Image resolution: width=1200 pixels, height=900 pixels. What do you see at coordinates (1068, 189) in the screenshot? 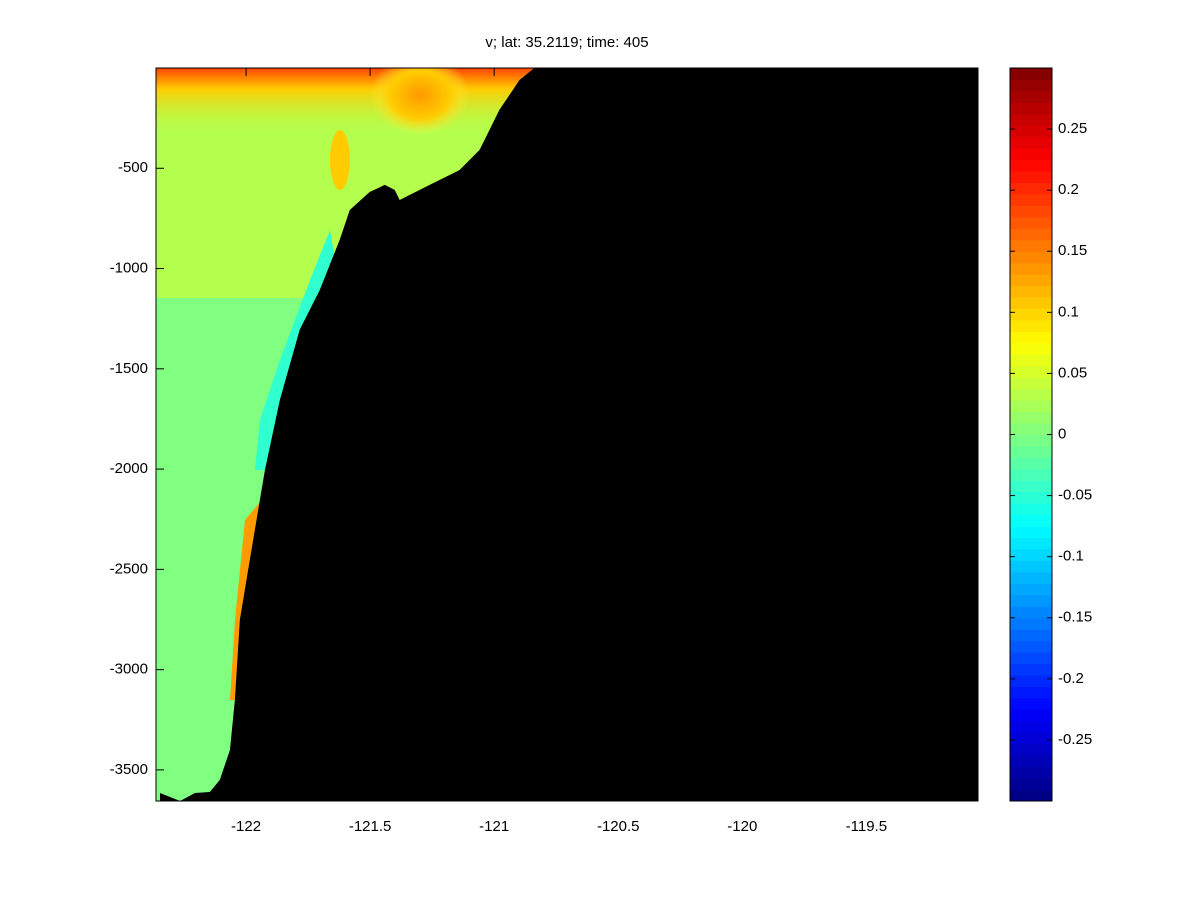
I see `colorbar-tick-label: 0.2` at bounding box center [1068, 189].